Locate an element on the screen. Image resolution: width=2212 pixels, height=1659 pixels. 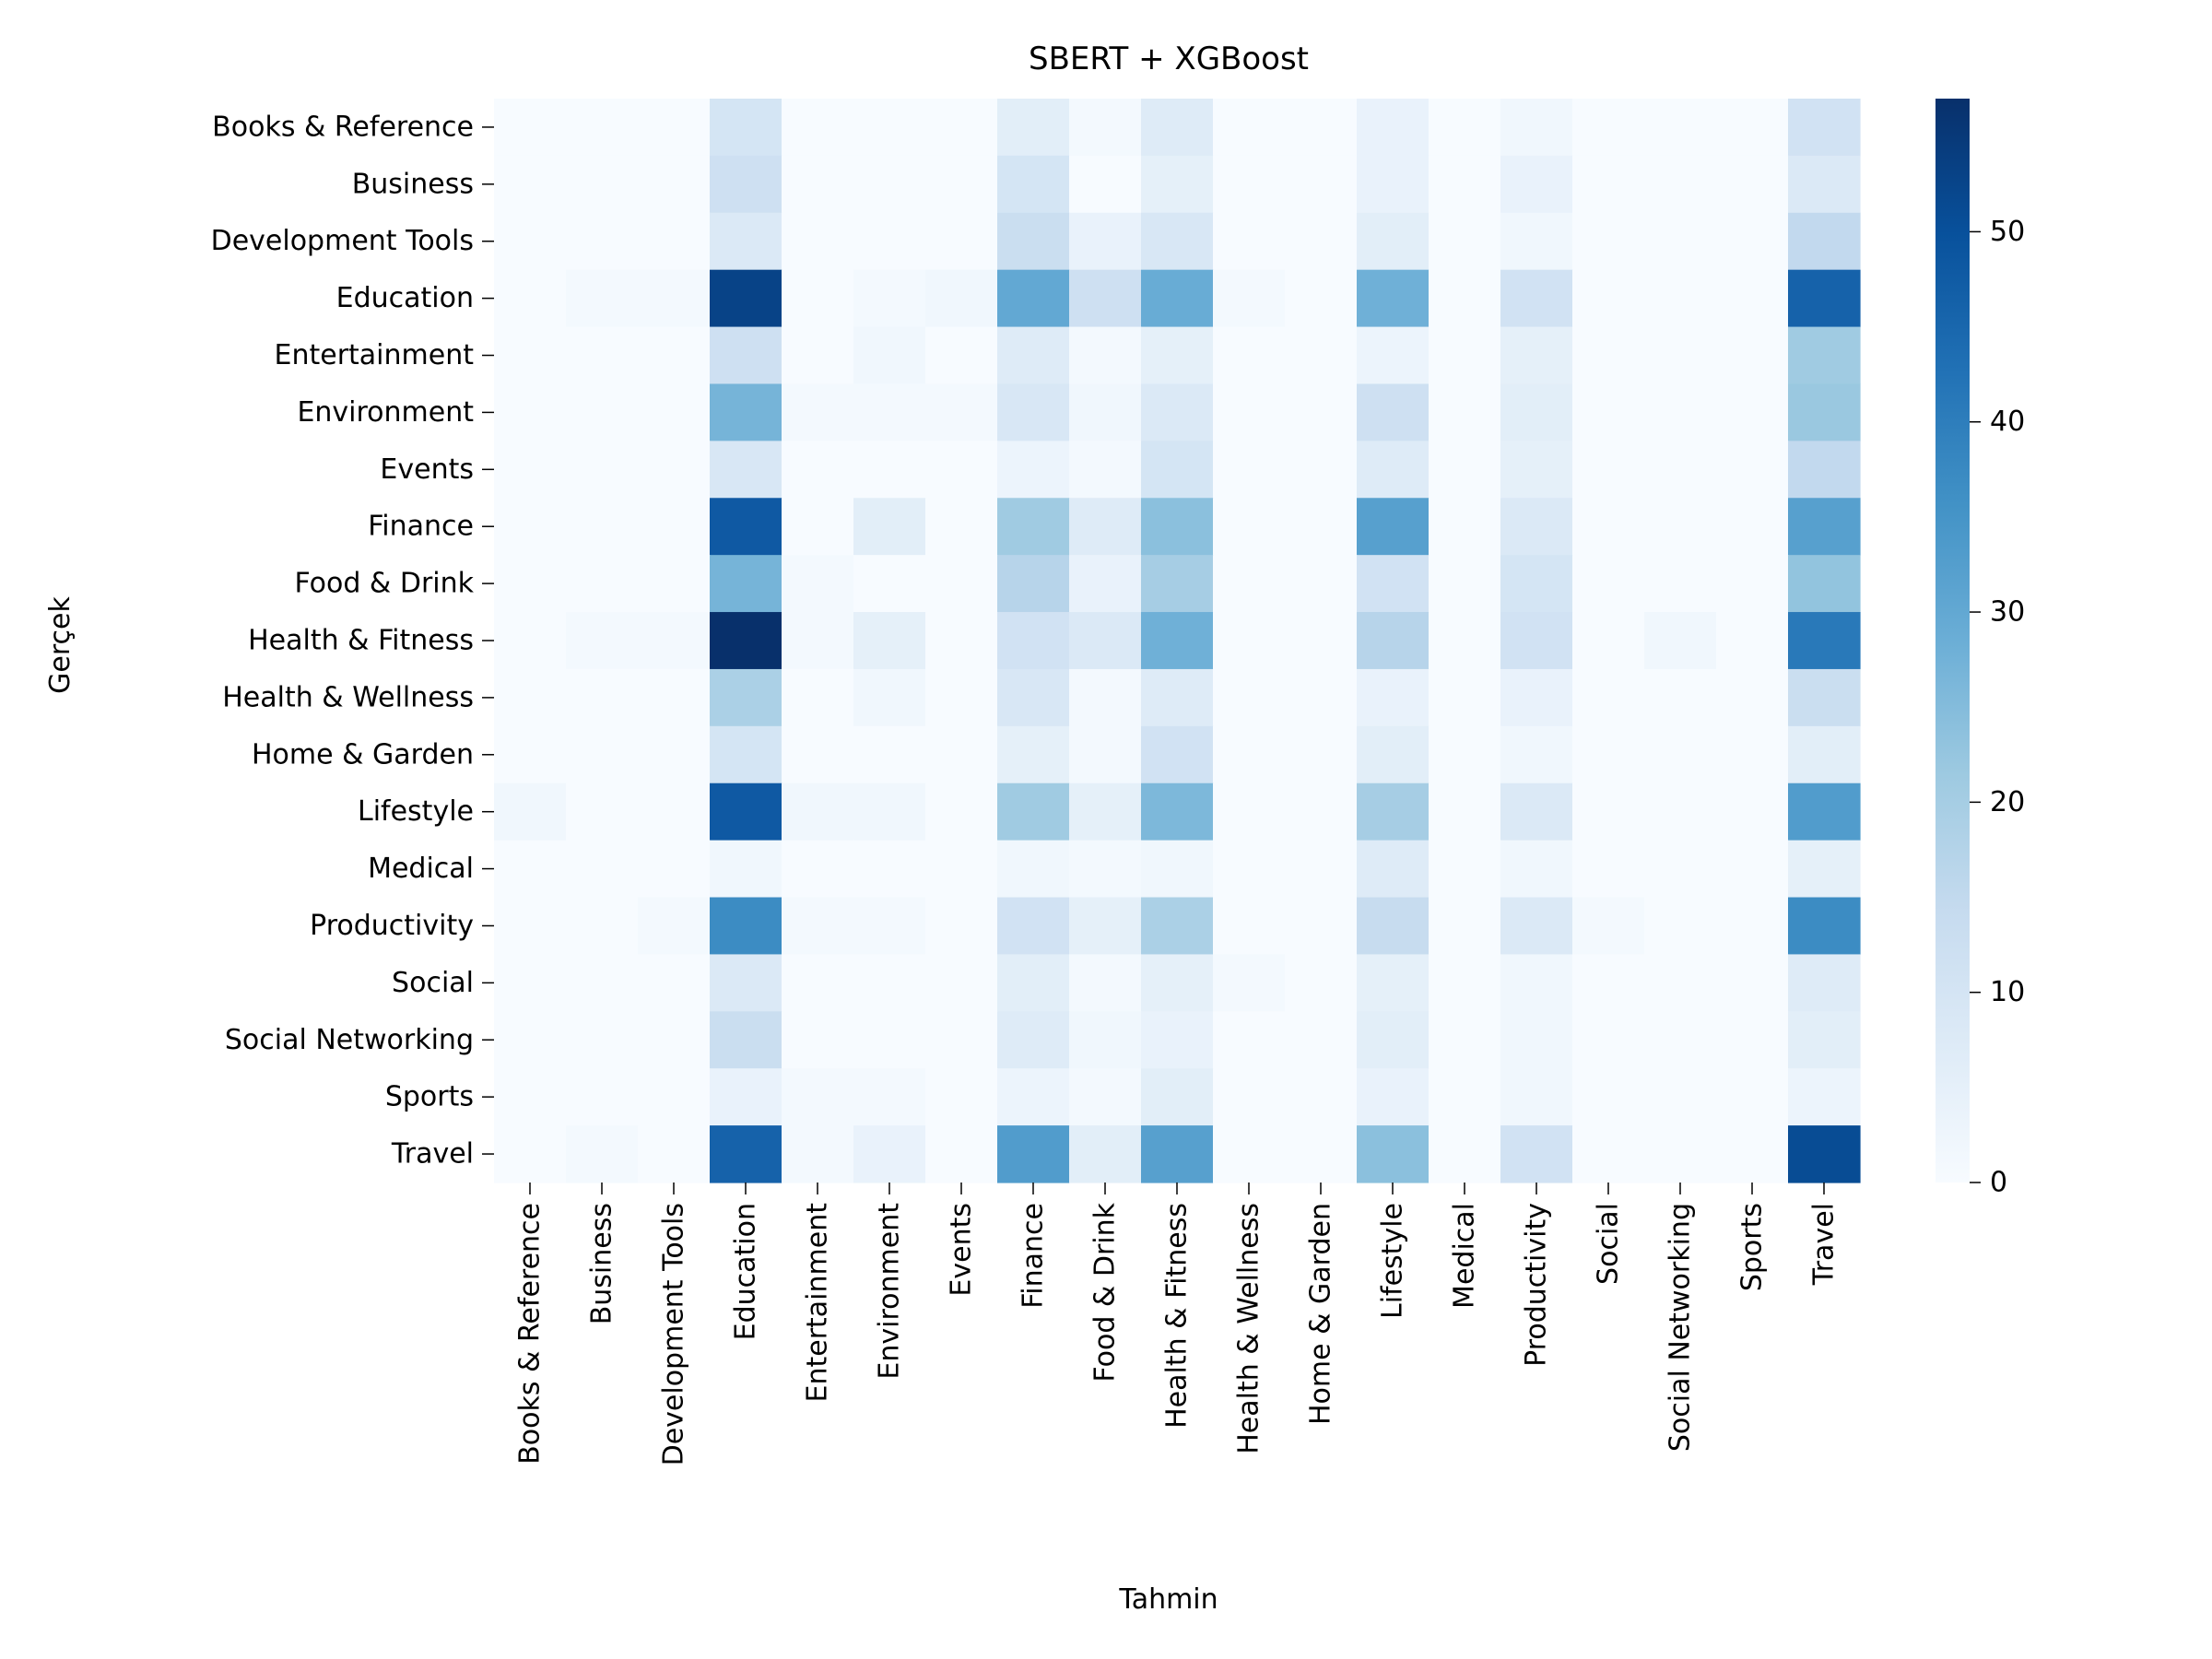
colorbar-tick-label: 10 is located at coordinates (2007, 992).